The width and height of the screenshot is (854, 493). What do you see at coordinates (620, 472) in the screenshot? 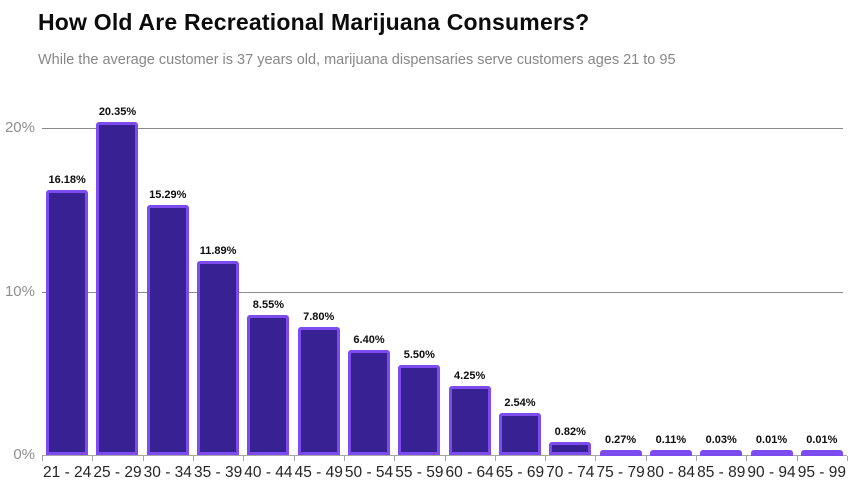
I see `x-axis-category-label: 75 - 79` at bounding box center [620, 472].